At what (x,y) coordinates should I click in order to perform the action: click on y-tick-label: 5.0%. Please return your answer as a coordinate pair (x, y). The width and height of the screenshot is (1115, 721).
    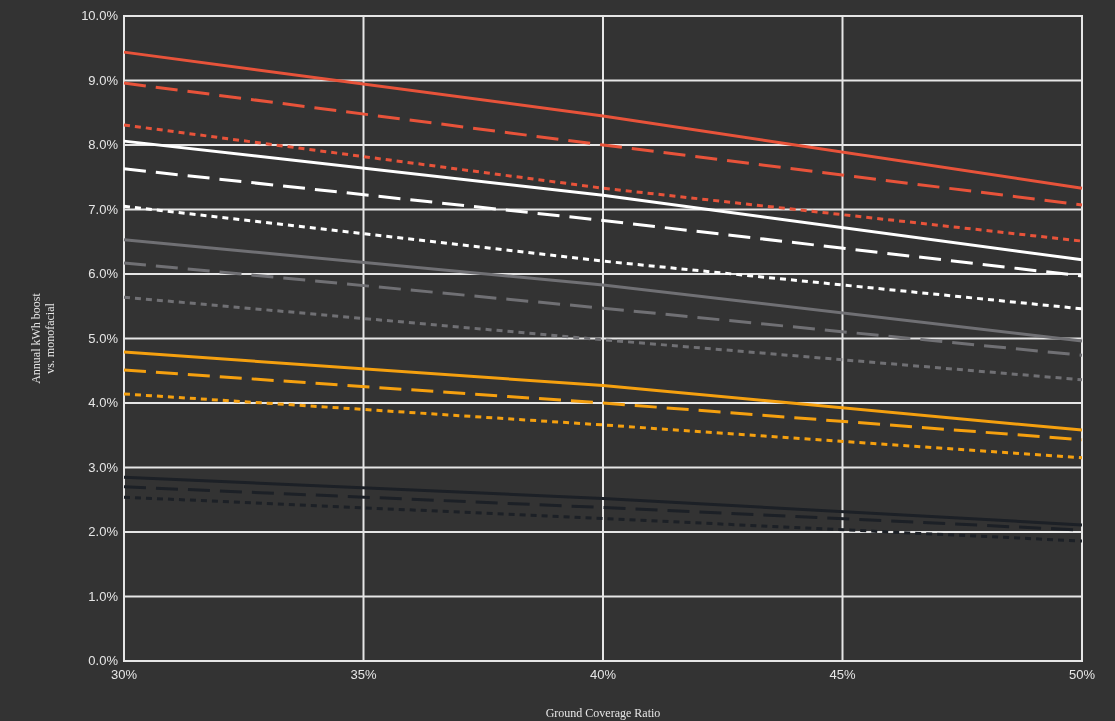
    Looking at the image, I should click on (103, 338).